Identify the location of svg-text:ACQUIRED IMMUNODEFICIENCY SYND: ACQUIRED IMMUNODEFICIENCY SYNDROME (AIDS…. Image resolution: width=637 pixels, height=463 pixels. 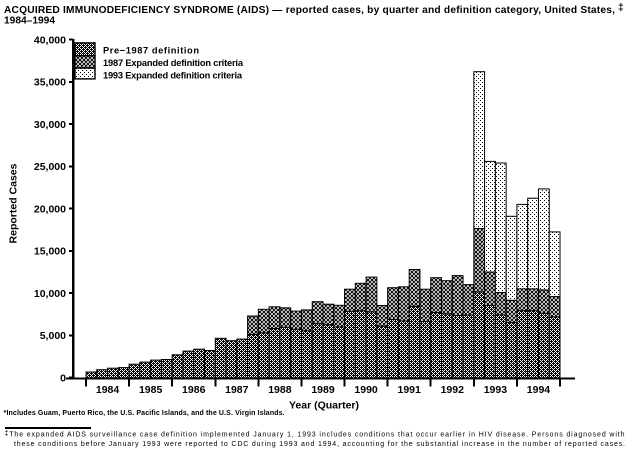
(309, 10).